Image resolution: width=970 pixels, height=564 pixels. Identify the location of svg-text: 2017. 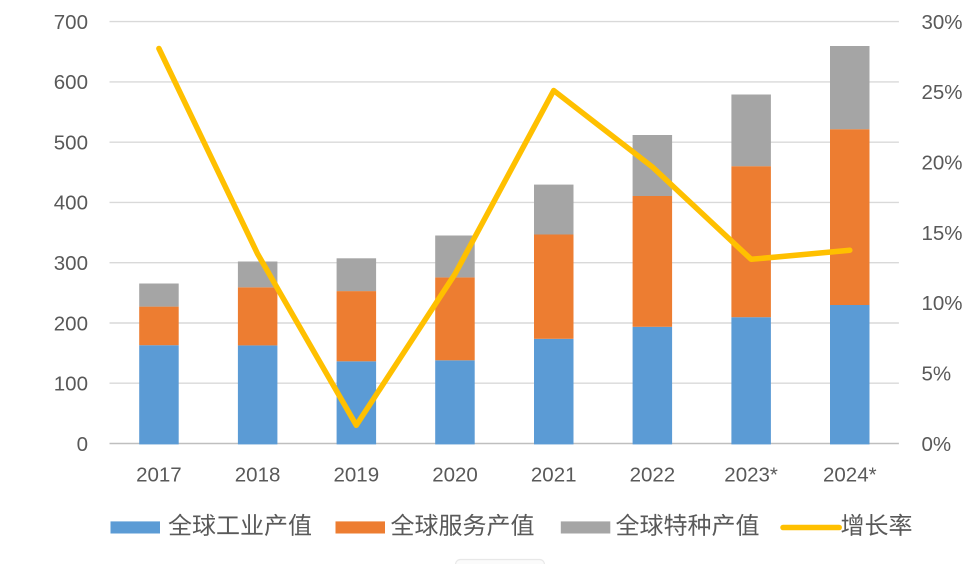
(159, 474).